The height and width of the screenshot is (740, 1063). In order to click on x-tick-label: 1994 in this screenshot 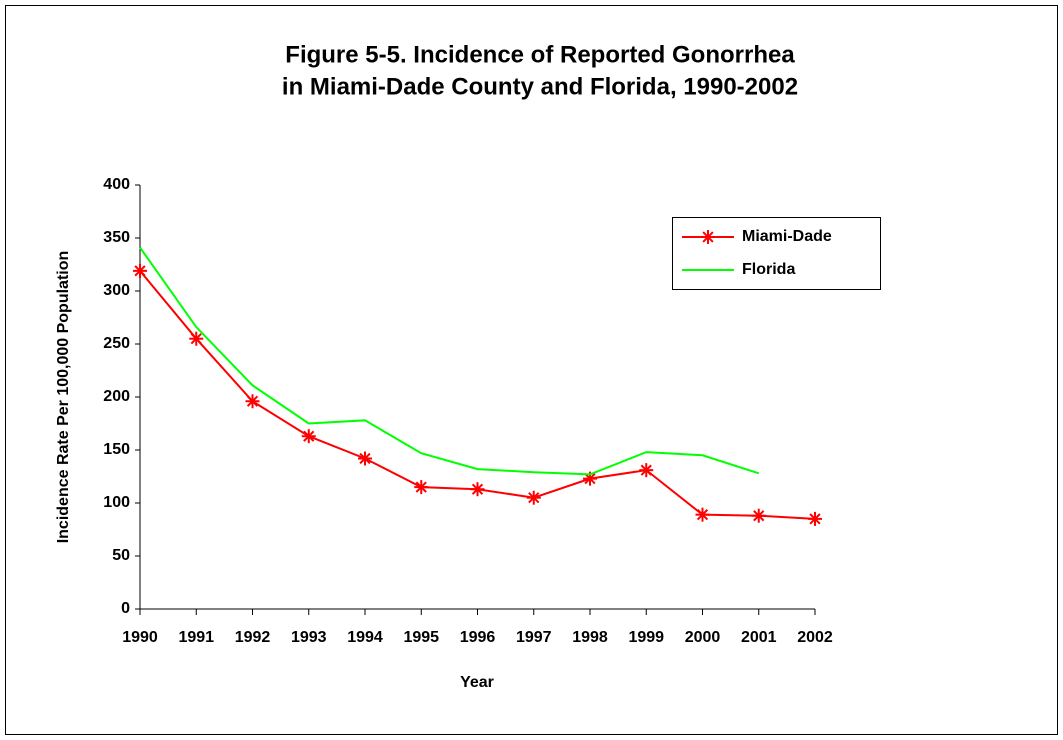, I will do `click(365, 637)`.